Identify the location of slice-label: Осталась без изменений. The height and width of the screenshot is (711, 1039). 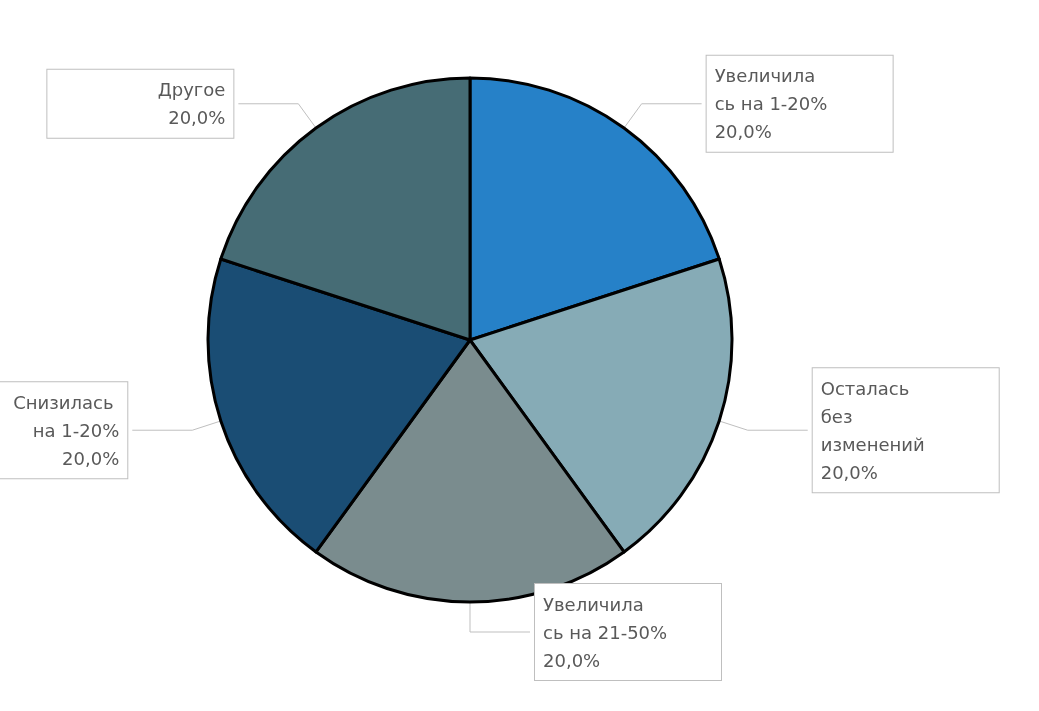
(872, 416).